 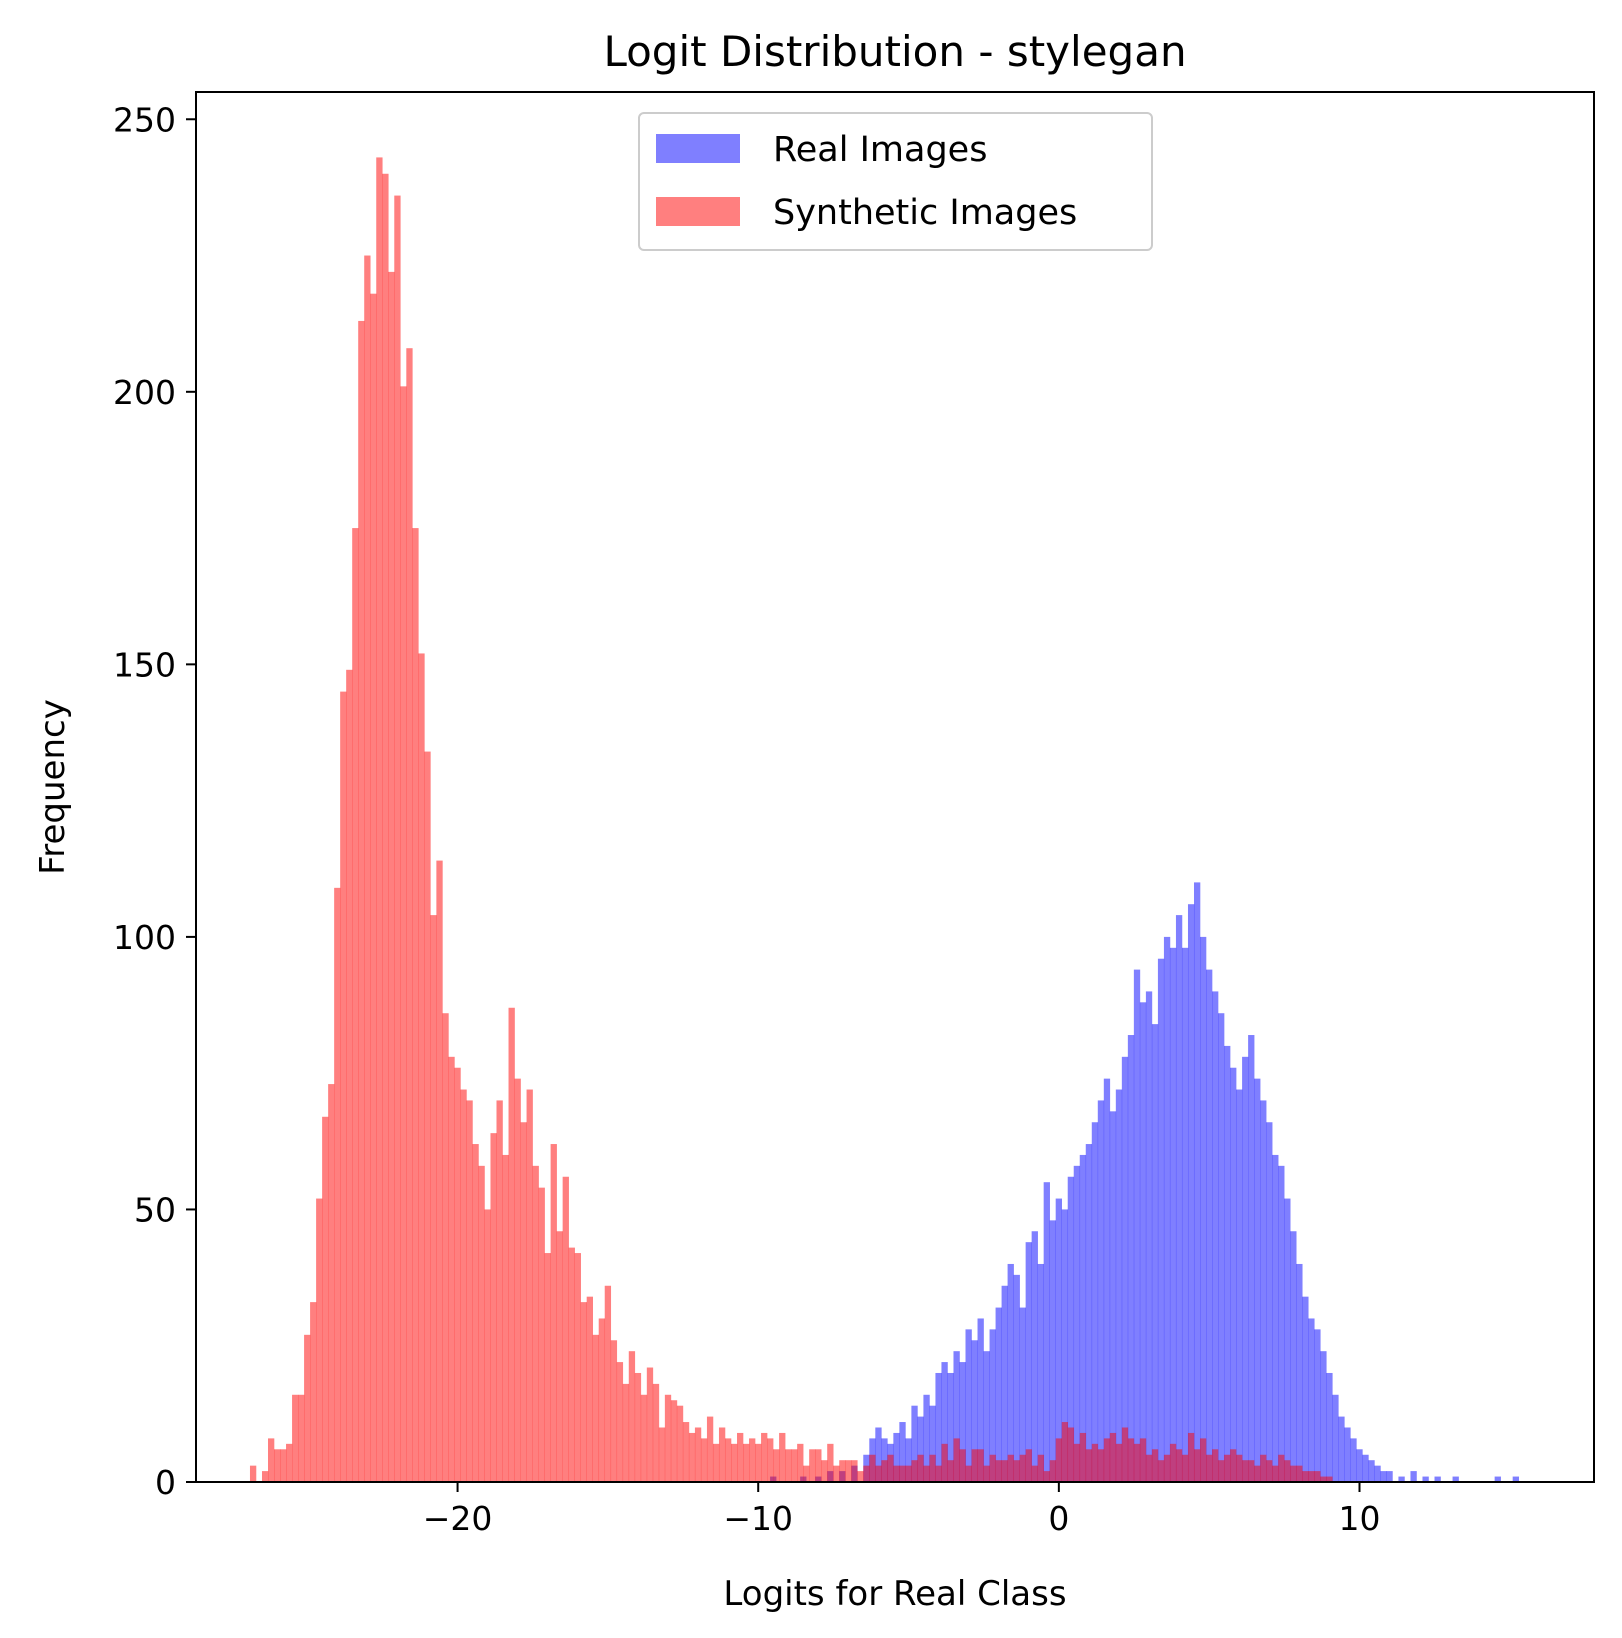 What do you see at coordinates (758, 1518) in the screenshot?
I see `x-tick-label: −10` at bounding box center [758, 1518].